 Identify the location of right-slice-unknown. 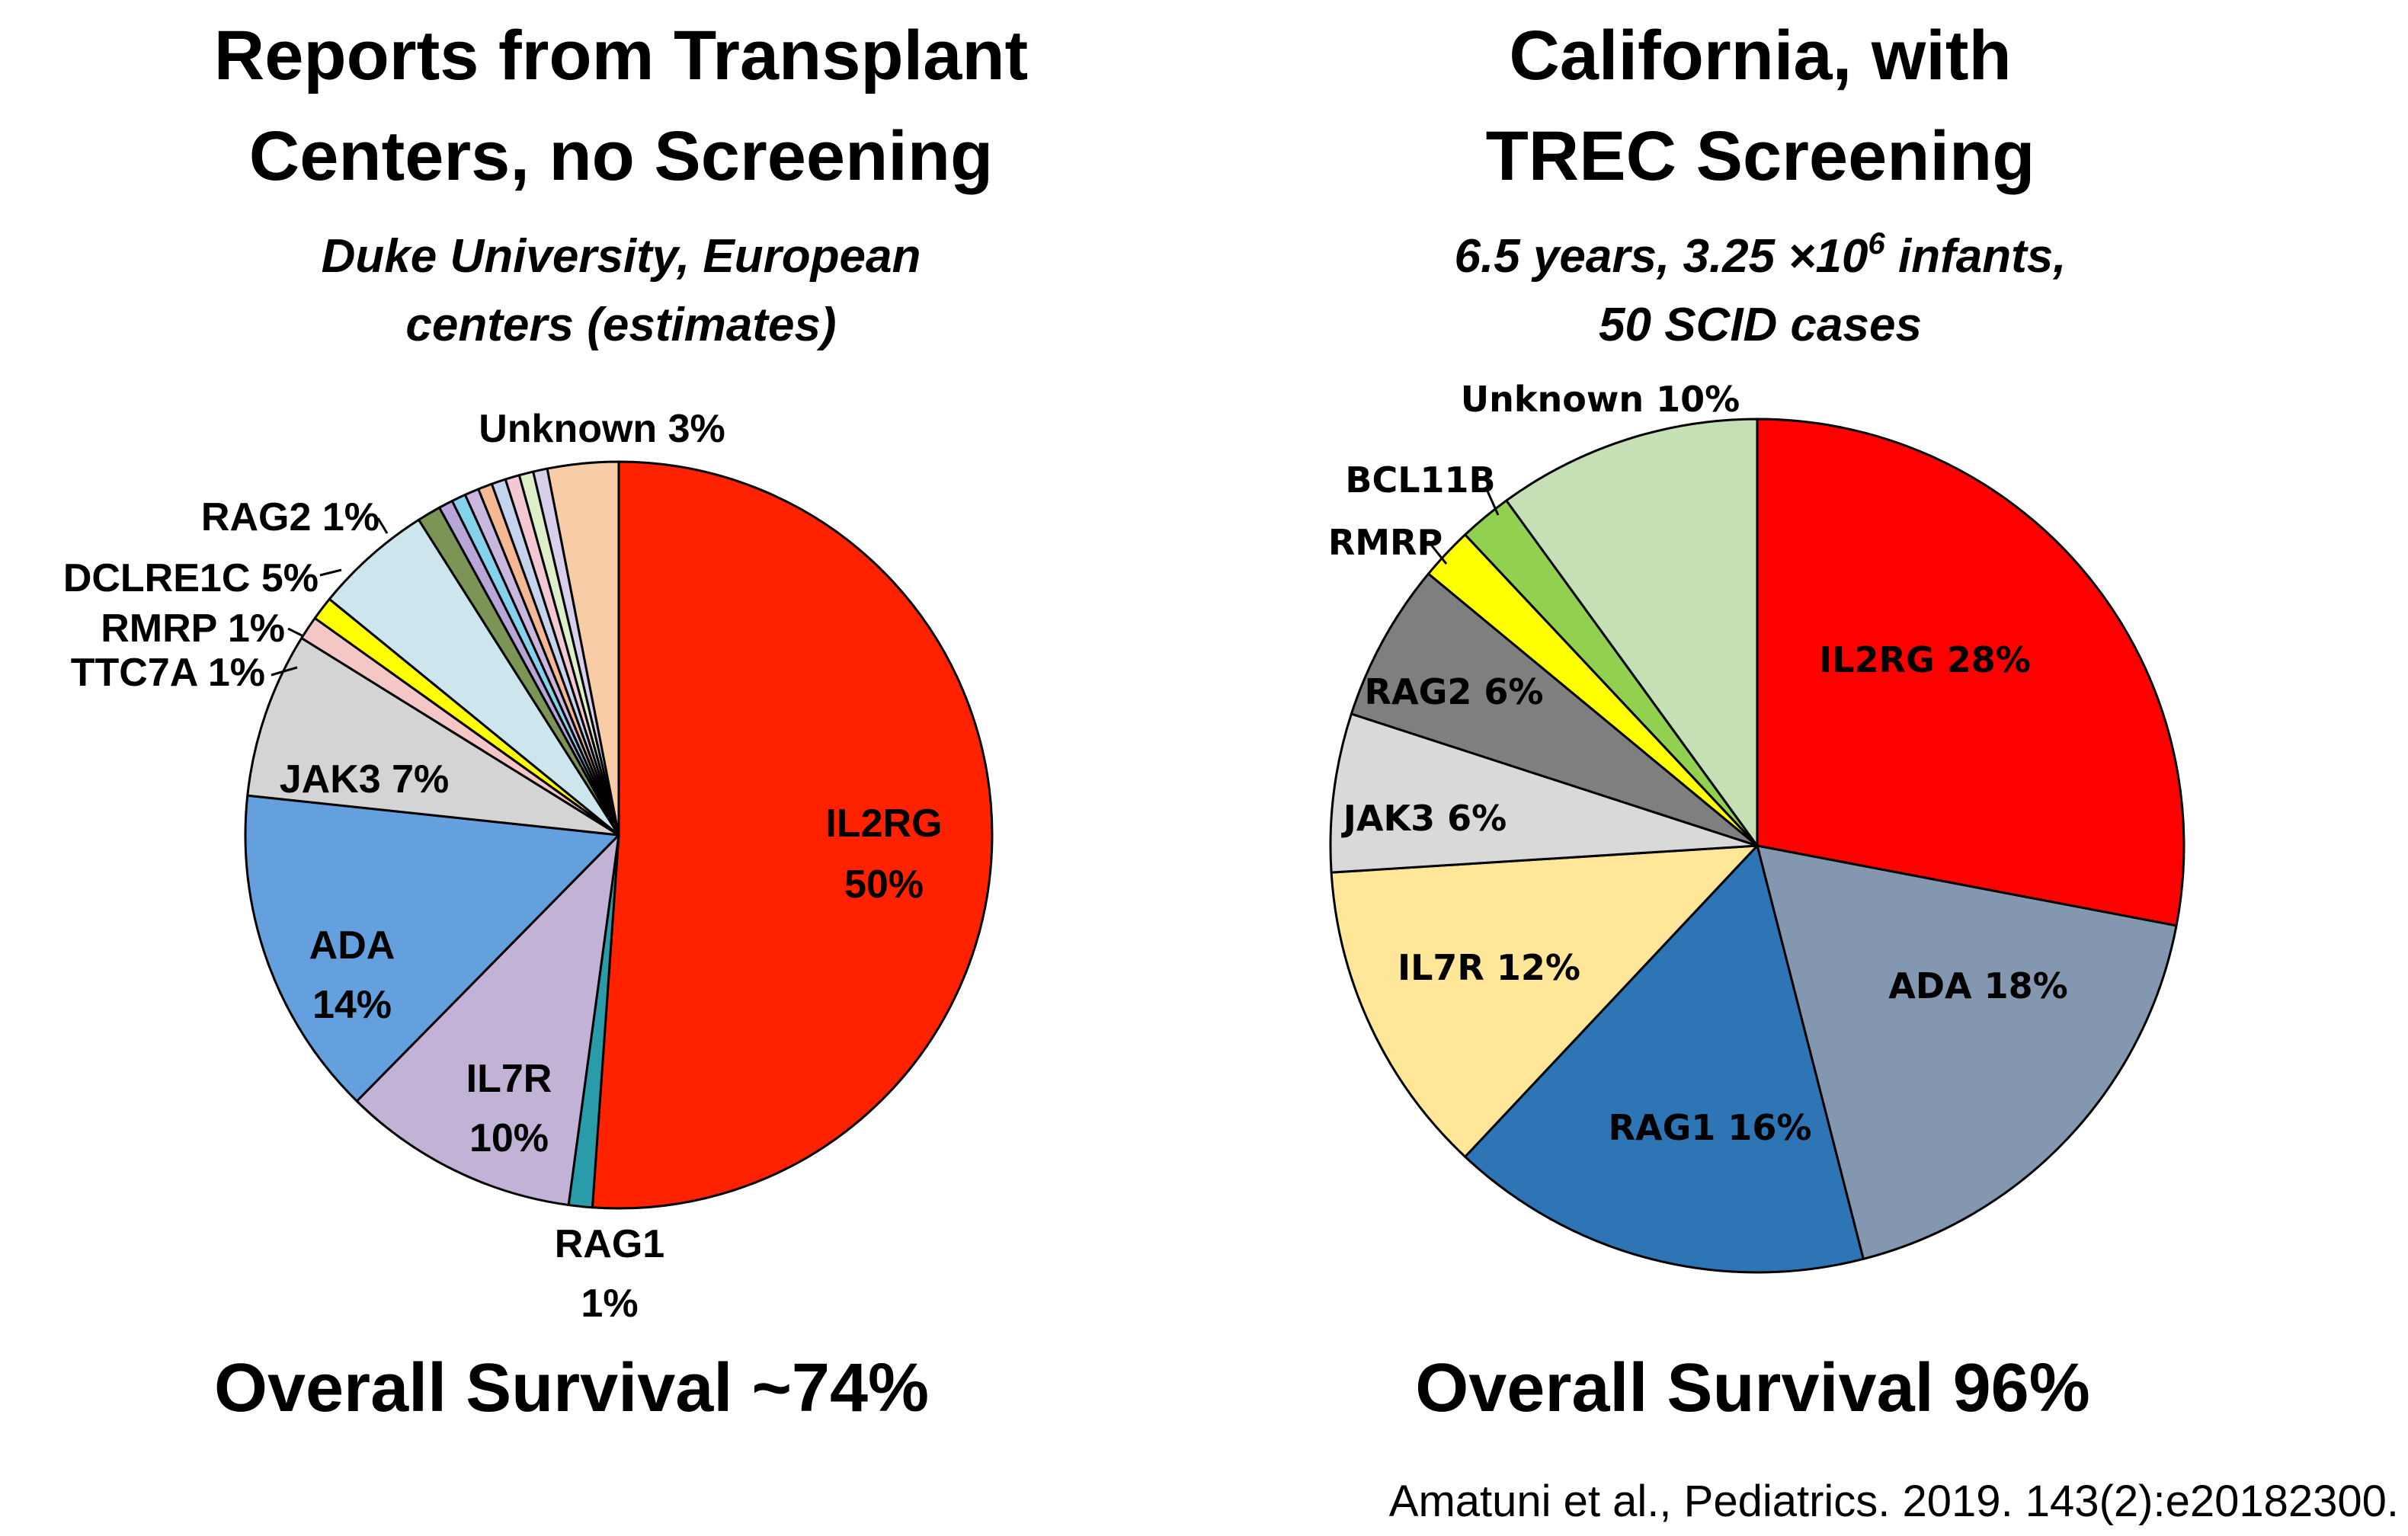
(1632, 632).